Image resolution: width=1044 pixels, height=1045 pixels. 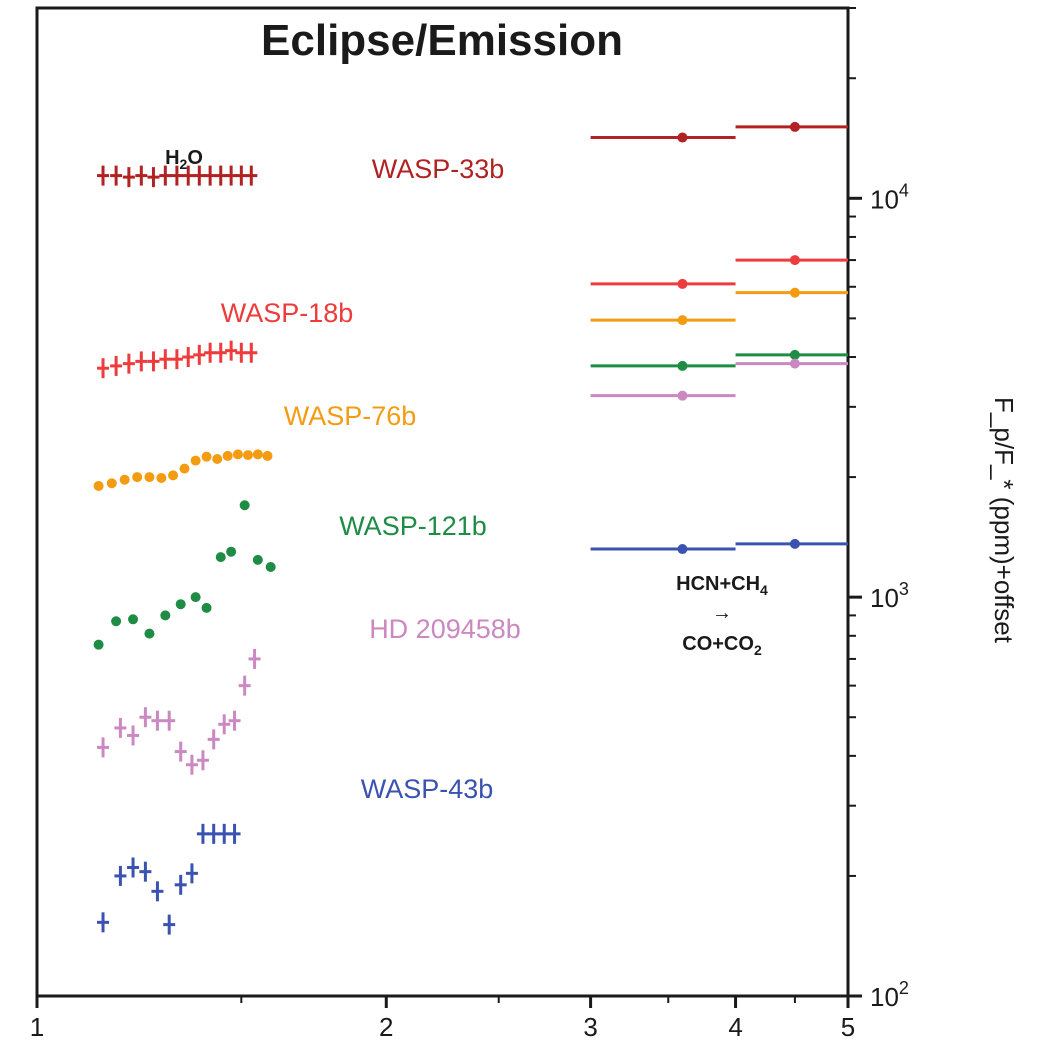 What do you see at coordinates (413, 526) in the screenshot?
I see `series-label: WASP-121b` at bounding box center [413, 526].